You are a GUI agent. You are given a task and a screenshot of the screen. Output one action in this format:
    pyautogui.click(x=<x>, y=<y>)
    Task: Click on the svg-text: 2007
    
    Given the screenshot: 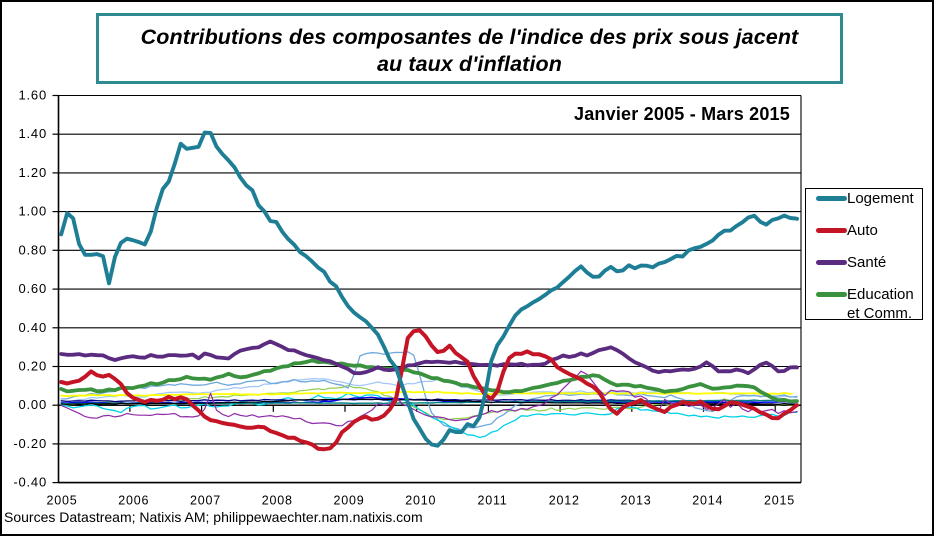 What is the action you would take?
    pyautogui.click(x=205, y=501)
    